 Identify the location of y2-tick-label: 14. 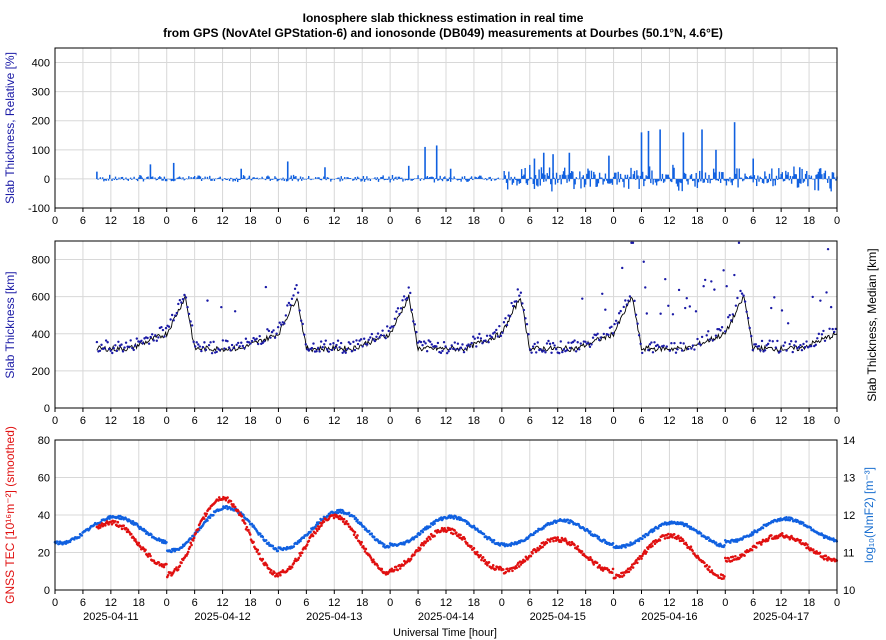
(849, 441).